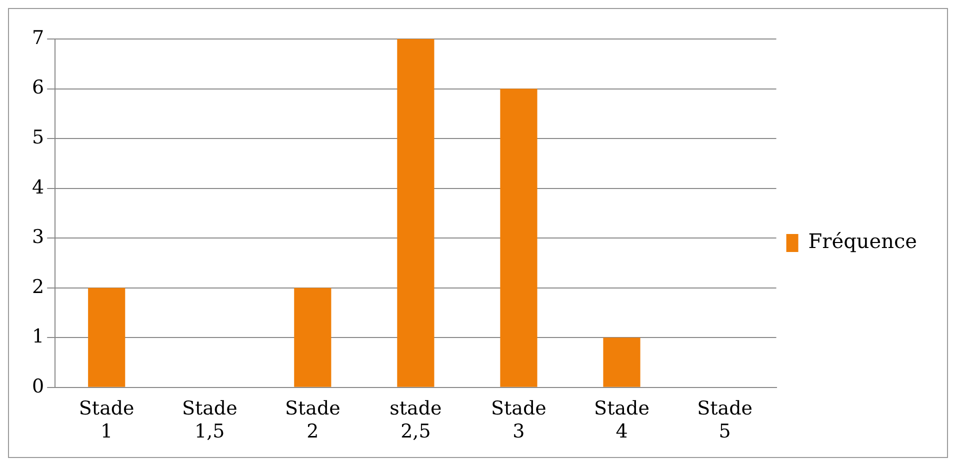 This screenshot has width=956, height=467. What do you see at coordinates (518, 420) in the screenshot?
I see `x-tick-label: Stade 3` at bounding box center [518, 420].